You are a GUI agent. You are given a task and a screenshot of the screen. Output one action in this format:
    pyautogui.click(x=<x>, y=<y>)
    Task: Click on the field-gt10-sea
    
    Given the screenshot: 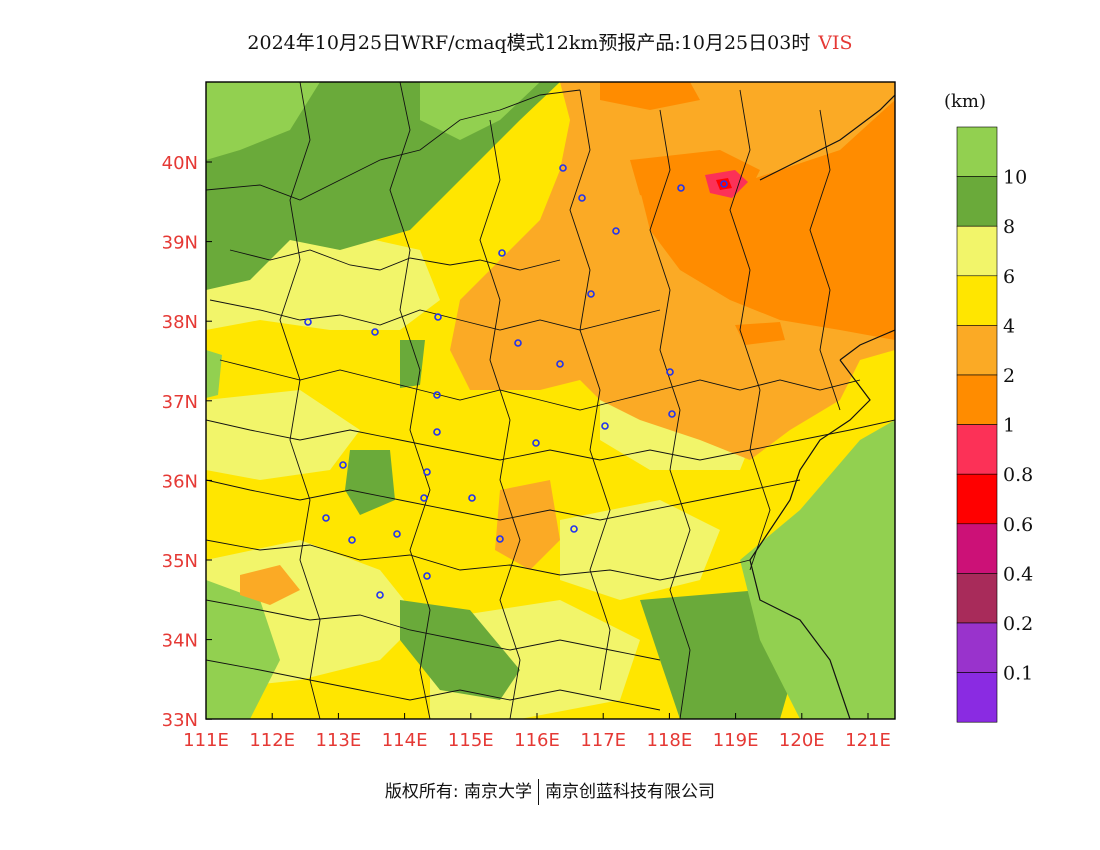 What is the action you would take?
    pyautogui.click(x=817, y=569)
    